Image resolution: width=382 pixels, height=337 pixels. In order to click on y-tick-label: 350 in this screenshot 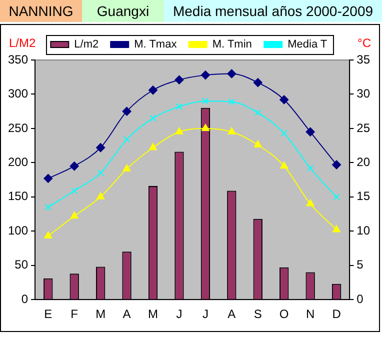, I will do `click(18, 59)`.